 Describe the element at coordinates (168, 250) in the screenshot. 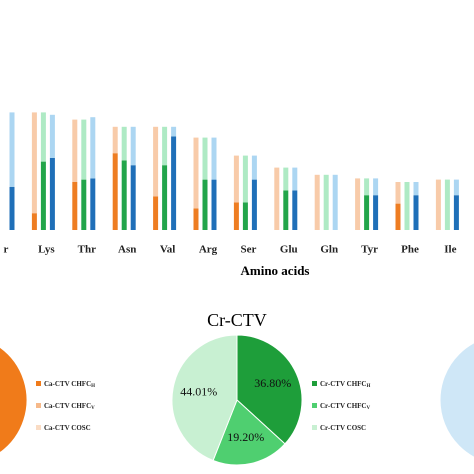

I see `x-tick-label: Val` at that location.